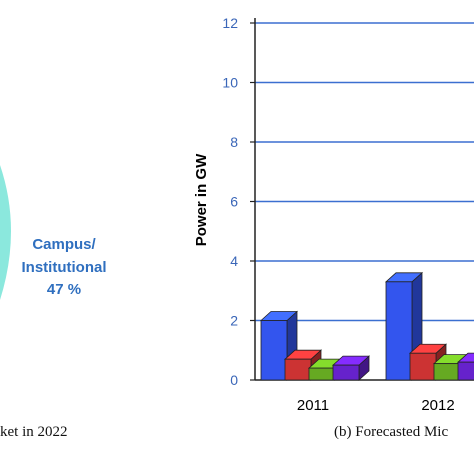 The height and width of the screenshot is (474, 474). Describe the element at coordinates (234, 142) in the screenshot. I see `y-tick-label: 8` at that location.